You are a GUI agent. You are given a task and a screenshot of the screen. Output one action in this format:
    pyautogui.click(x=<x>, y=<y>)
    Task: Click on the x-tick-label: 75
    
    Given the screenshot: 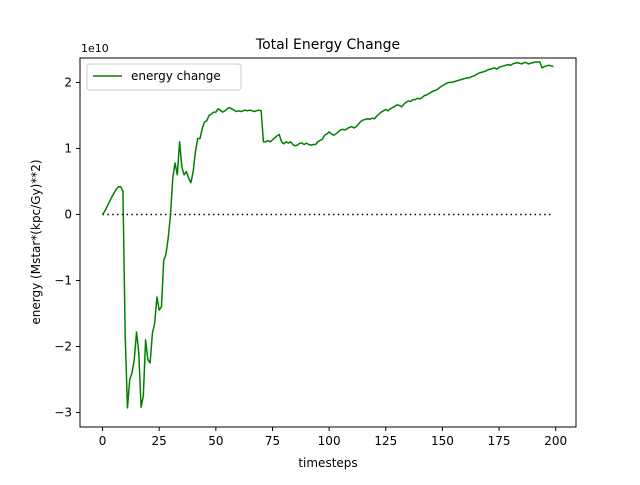 What is the action you would take?
    pyautogui.click(x=272, y=441)
    